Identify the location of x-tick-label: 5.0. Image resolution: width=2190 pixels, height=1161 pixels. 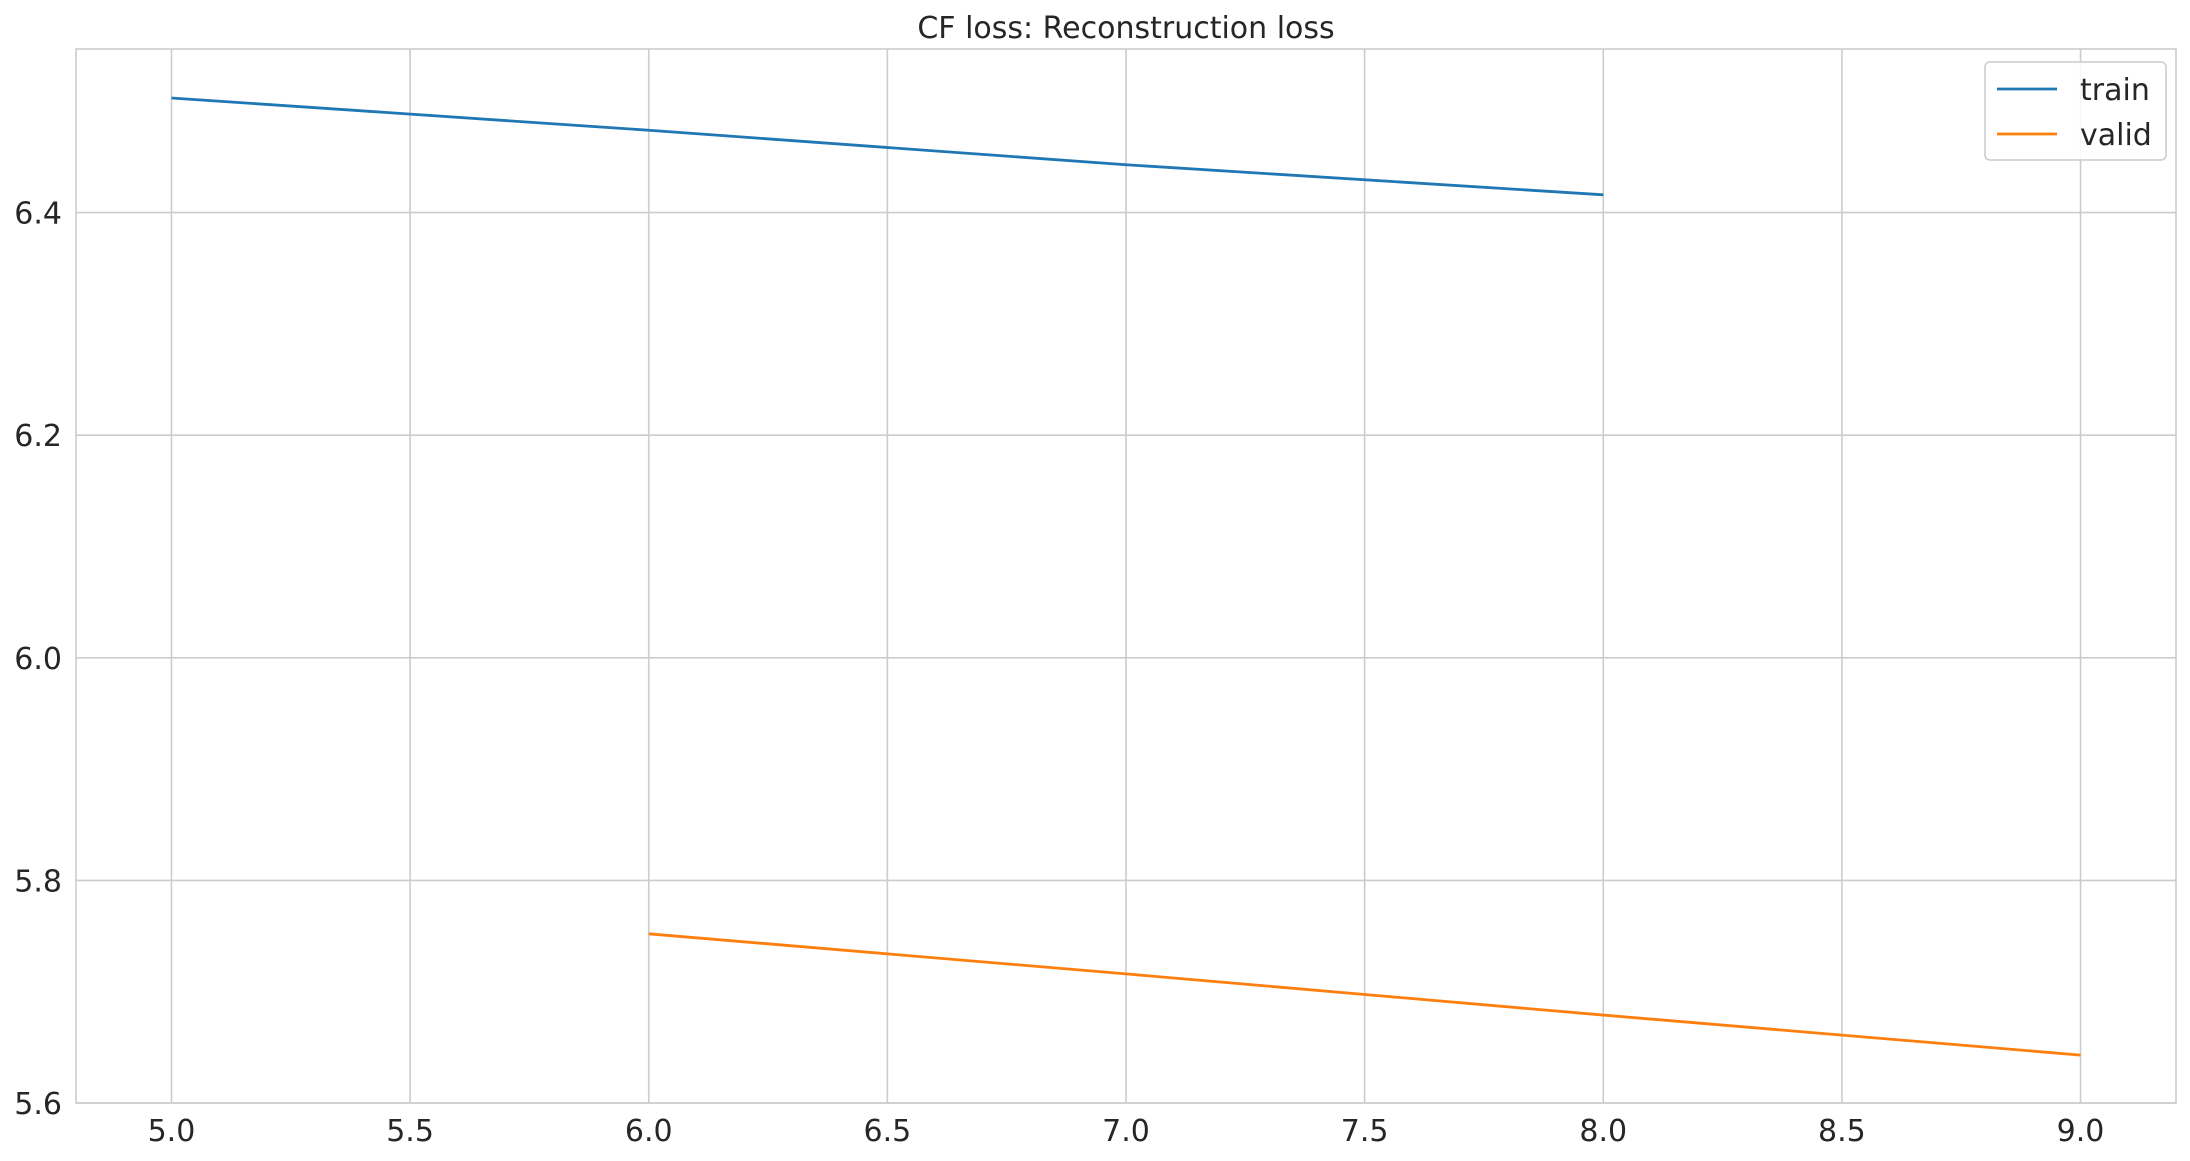
(172, 1131).